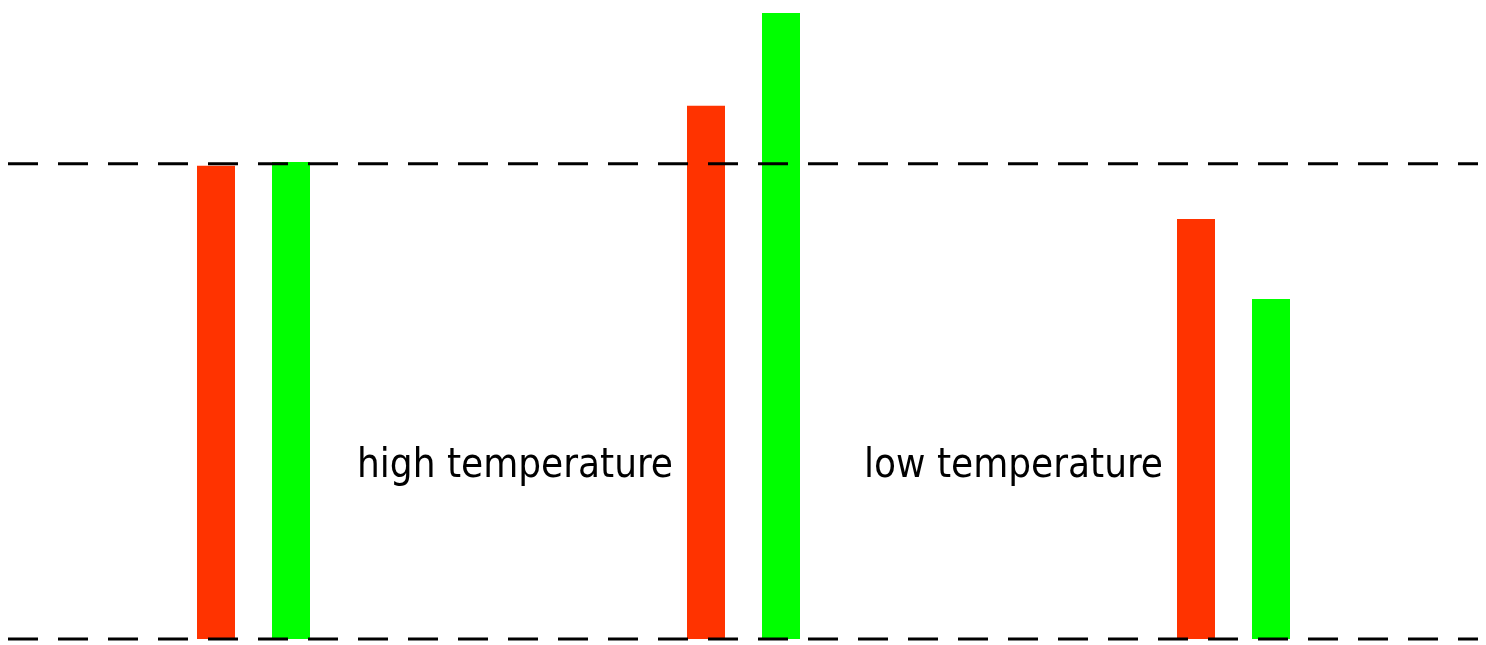 This screenshot has width=1486, height=645. What do you see at coordinates (1013, 463) in the screenshot?
I see `annotation: low temperature` at bounding box center [1013, 463].